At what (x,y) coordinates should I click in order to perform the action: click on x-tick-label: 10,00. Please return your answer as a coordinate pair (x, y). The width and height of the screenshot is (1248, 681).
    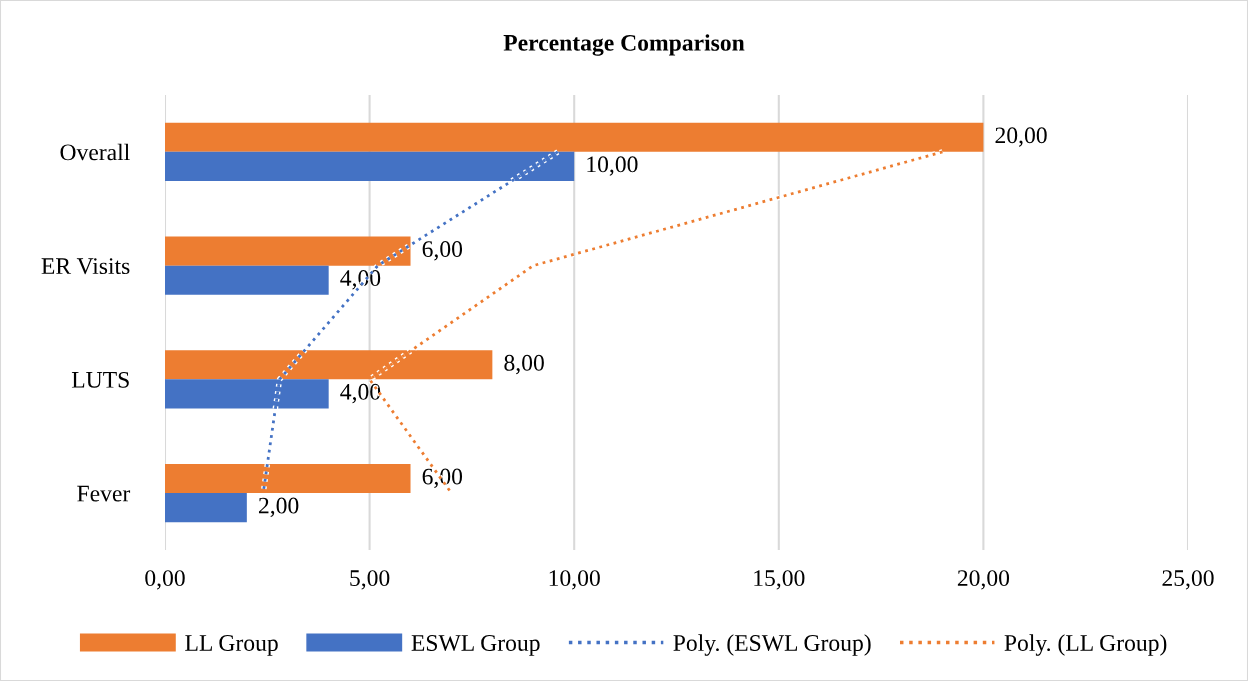
    Looking at the image, I should click on (574, 580).